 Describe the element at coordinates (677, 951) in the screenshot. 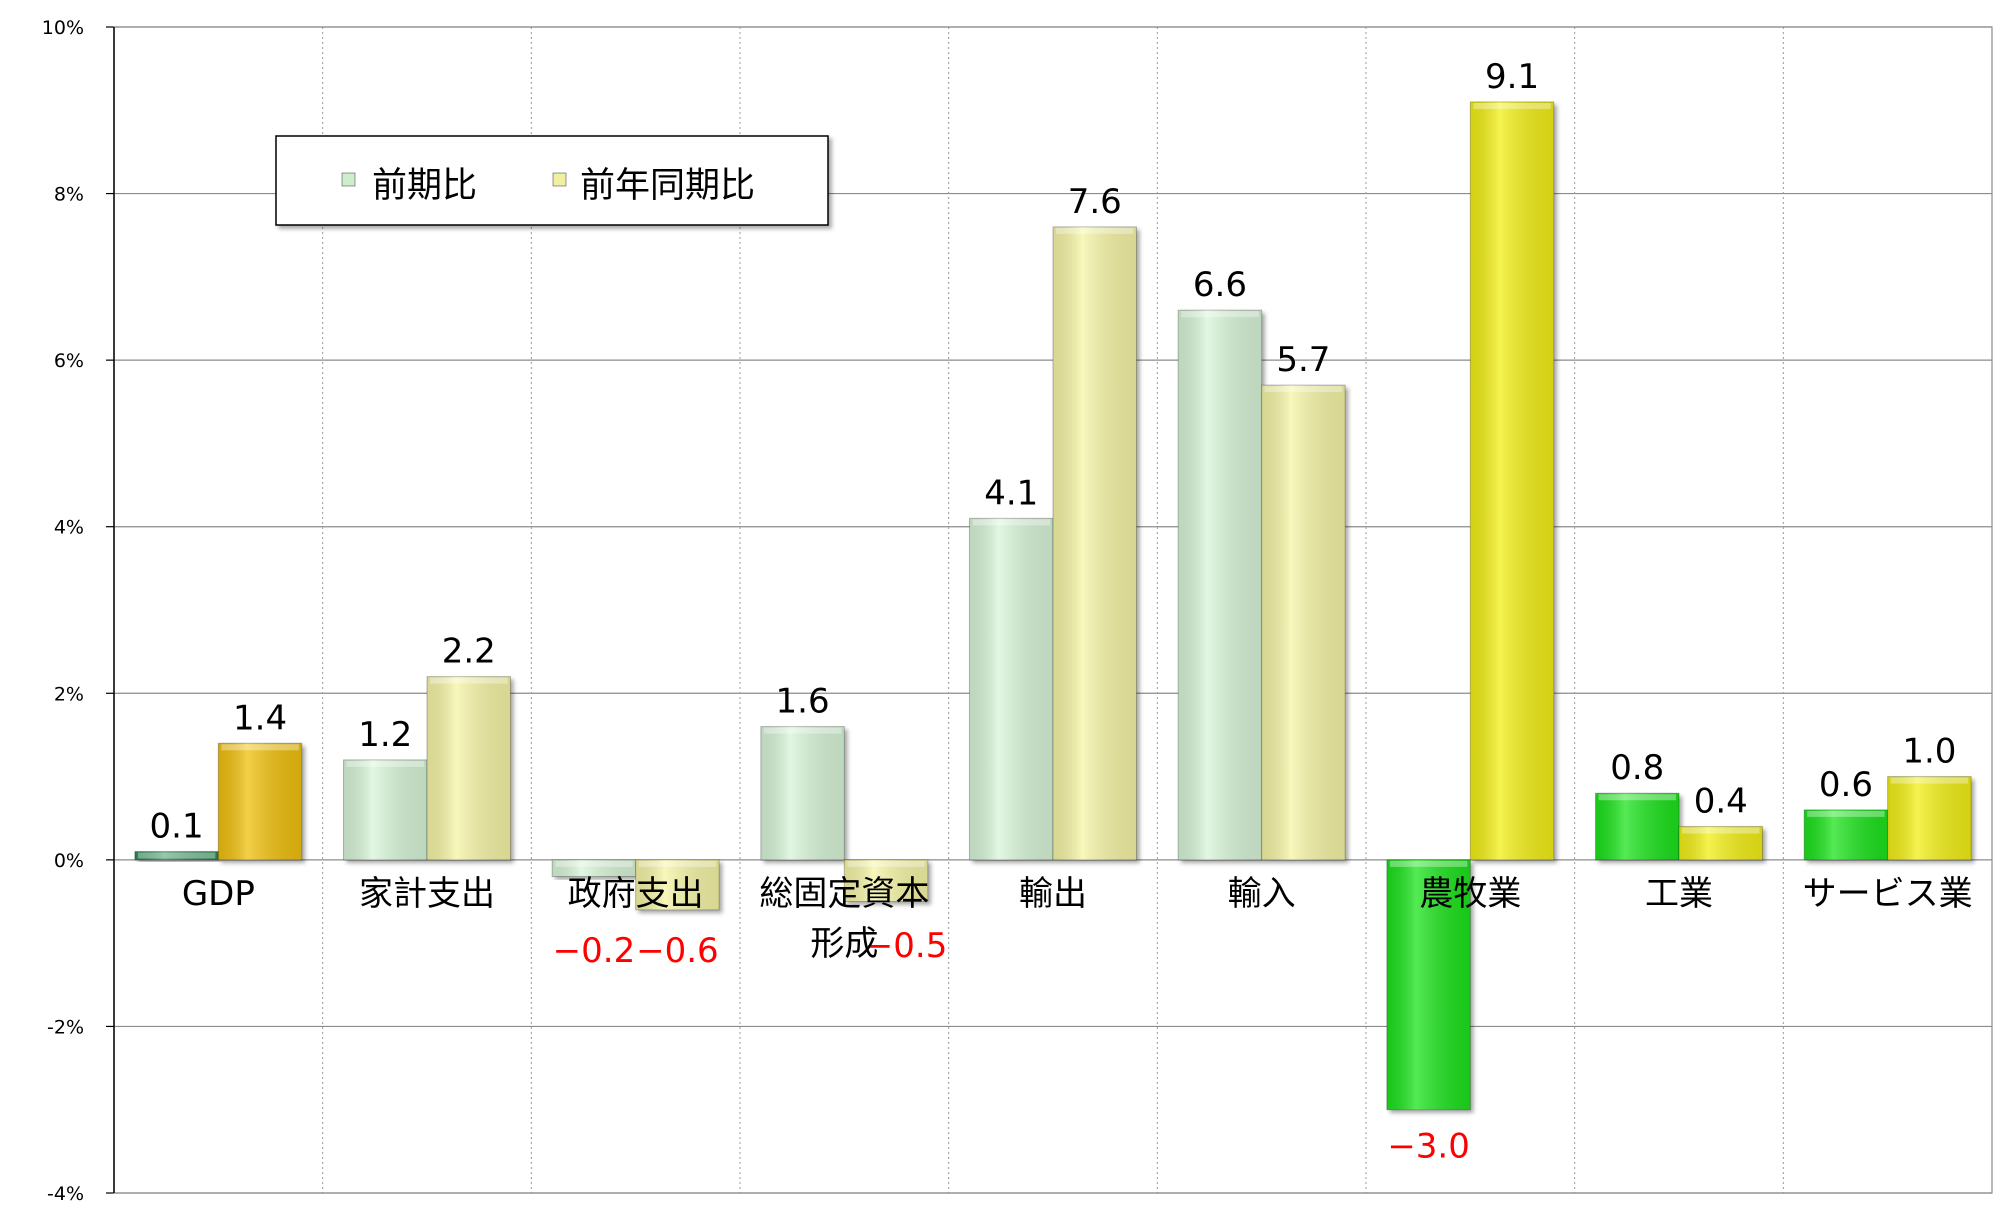

I see `data-label: −0.6` at that location.